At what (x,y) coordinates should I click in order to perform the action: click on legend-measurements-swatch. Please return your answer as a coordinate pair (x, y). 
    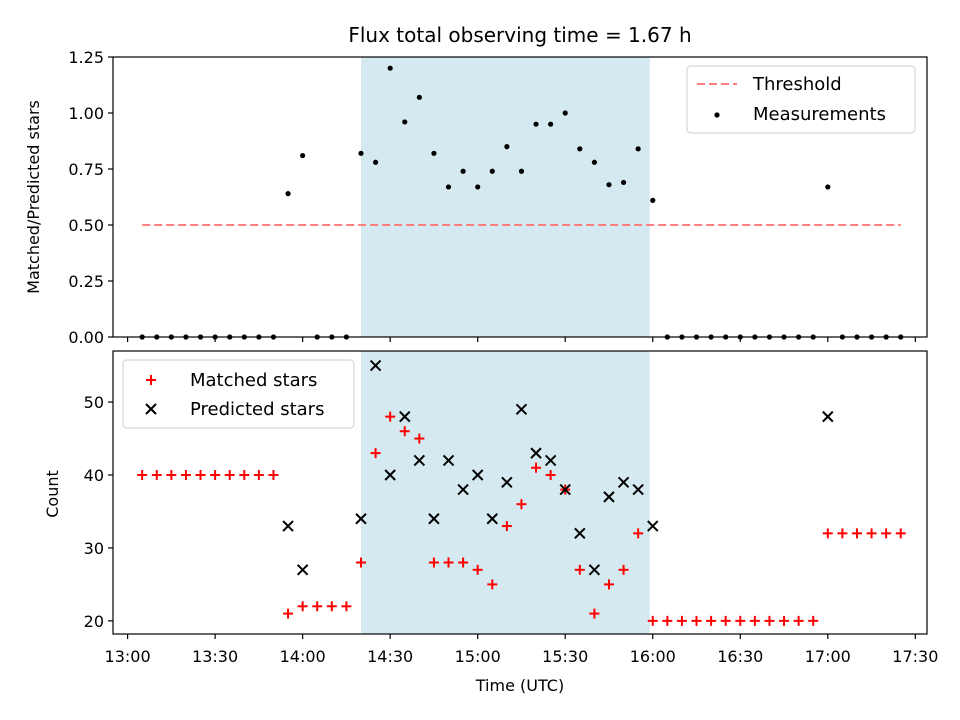
    Looking at the image, I should click on (717, 115).